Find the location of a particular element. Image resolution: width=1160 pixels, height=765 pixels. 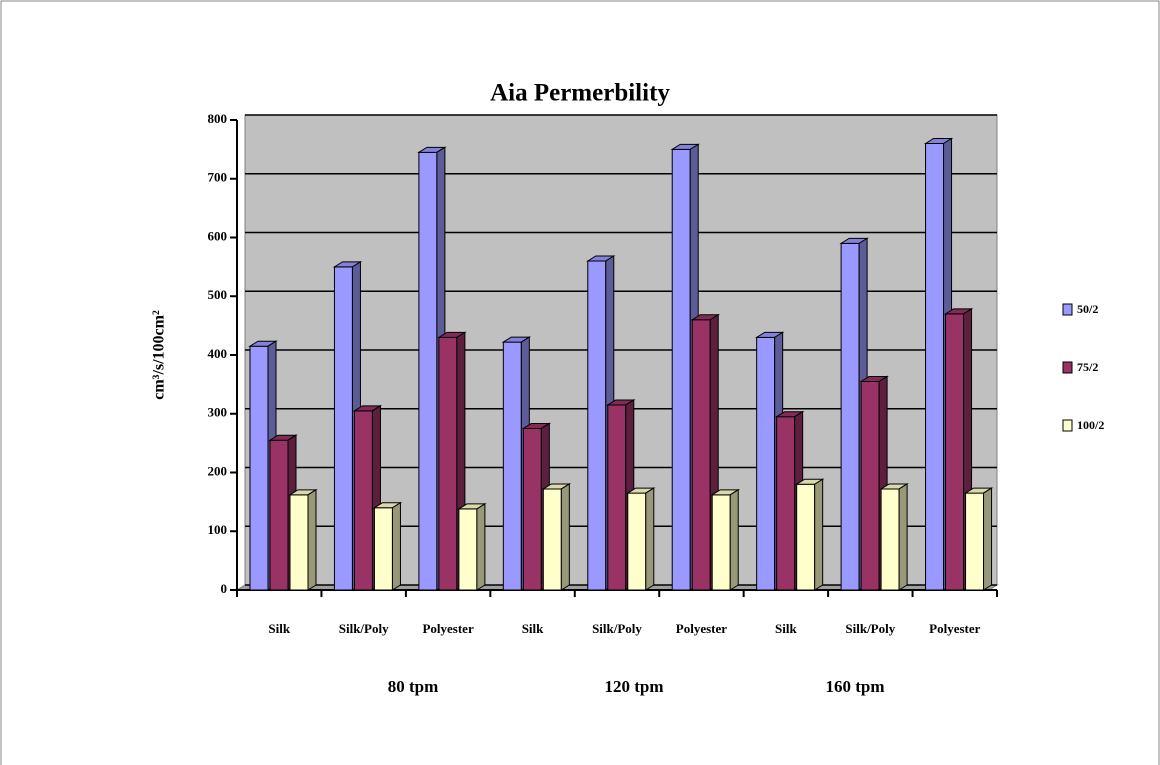

group-label: 160 tpm is located at coordinates (854, 686).